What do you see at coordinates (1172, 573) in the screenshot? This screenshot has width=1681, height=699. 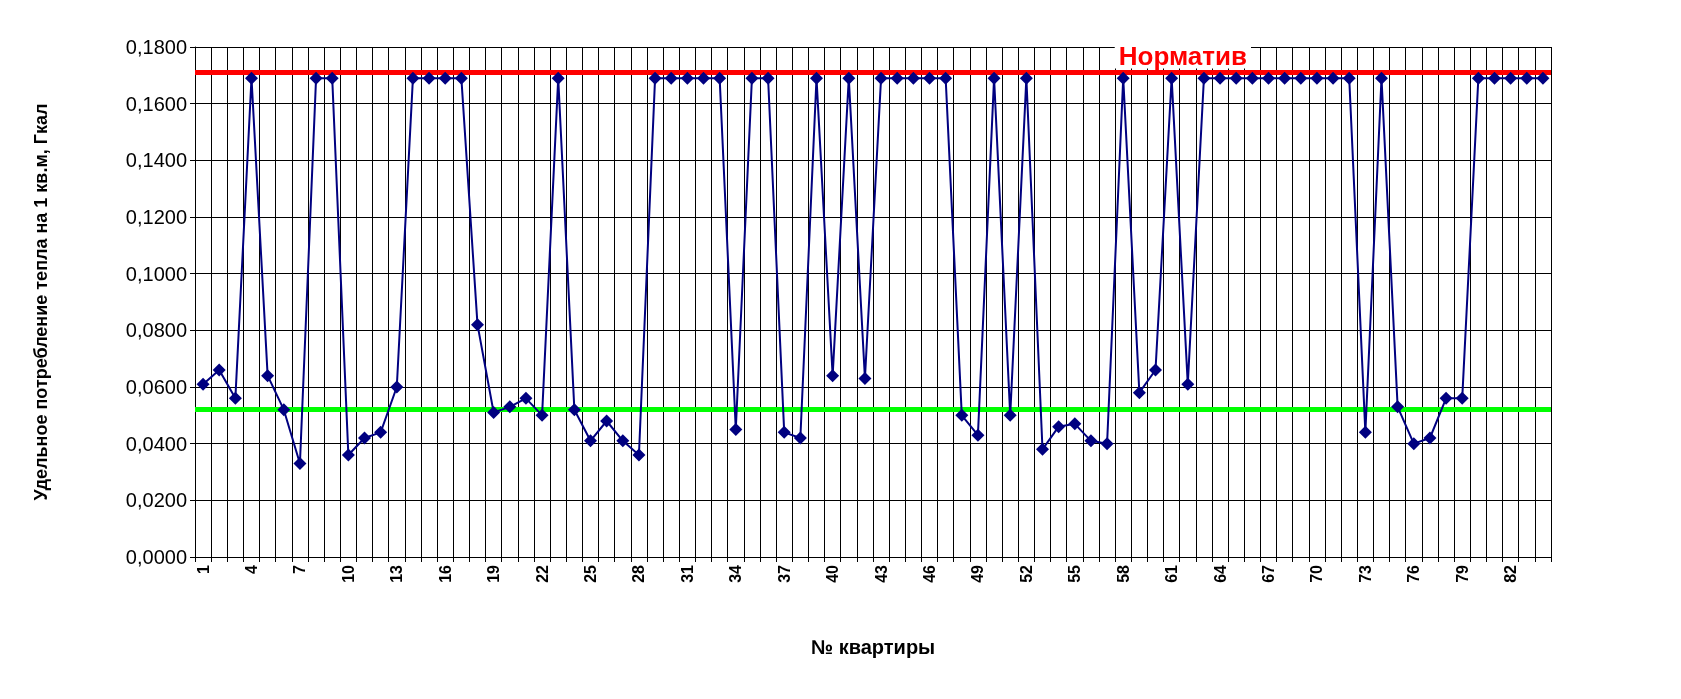 I see `x-tick-label: 61` at bounding box center [1172, 573].